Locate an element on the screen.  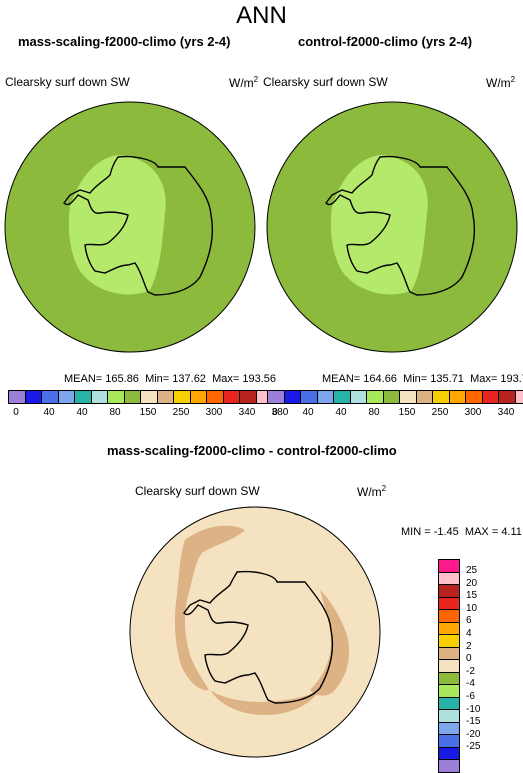
diff-colorbar-tick-label: 15 is located at coordinates (471, 595).